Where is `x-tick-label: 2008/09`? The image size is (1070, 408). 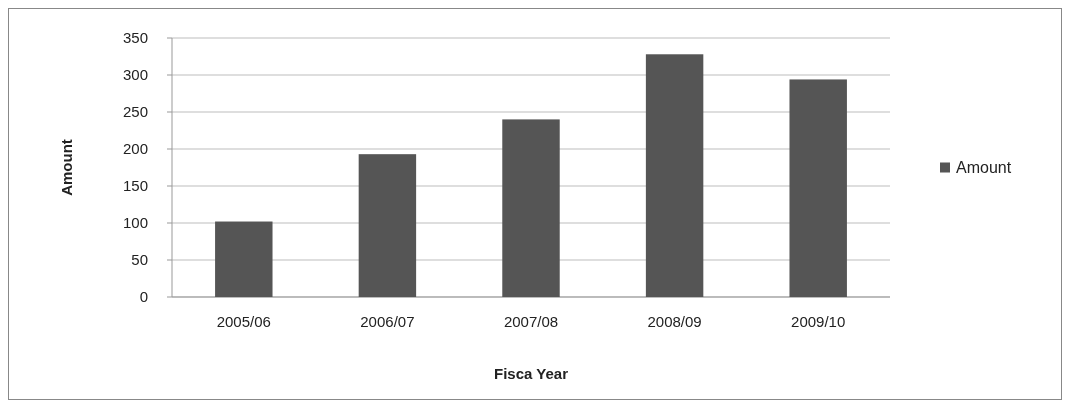
x-tick-label: 2008/09 is located at coordinates (674, 321).